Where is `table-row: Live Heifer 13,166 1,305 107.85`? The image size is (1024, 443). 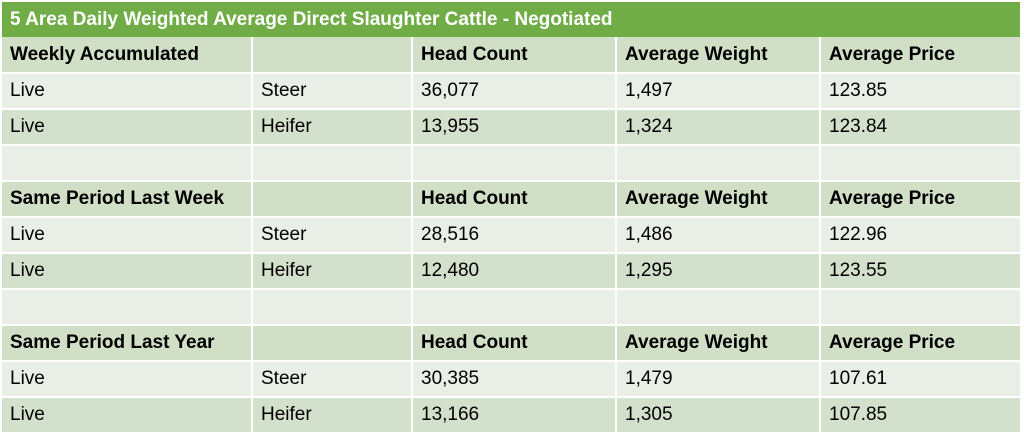
table-row: Live Heifer 13,166 1,305 107.85 is located at coordinates (511, 415).